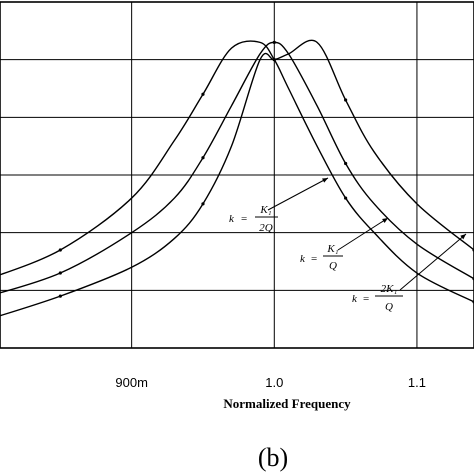  What do you see at coordinates (266, 228) in the screenshot?
I see `ann1-den: 2Q` at bounding box center [266, 228].